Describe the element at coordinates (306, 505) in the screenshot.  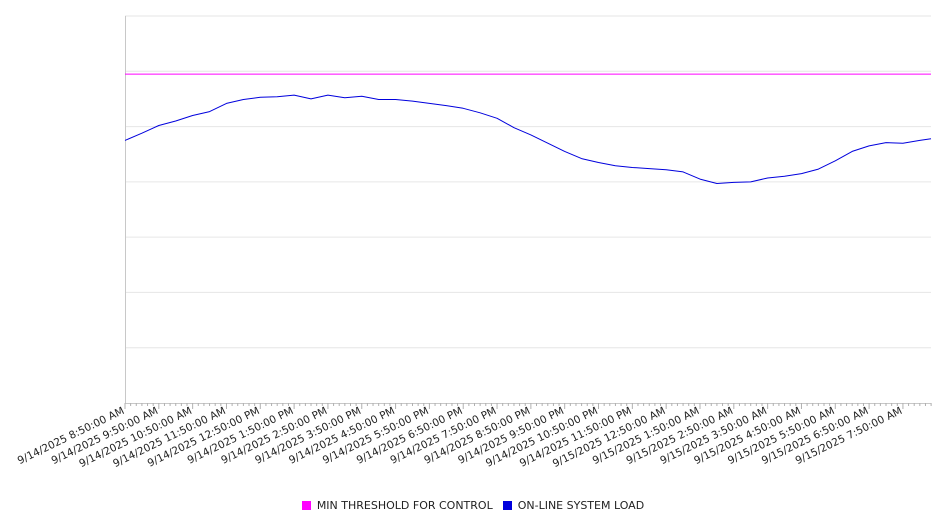
I see `legend-swatch-threshold` at that location.